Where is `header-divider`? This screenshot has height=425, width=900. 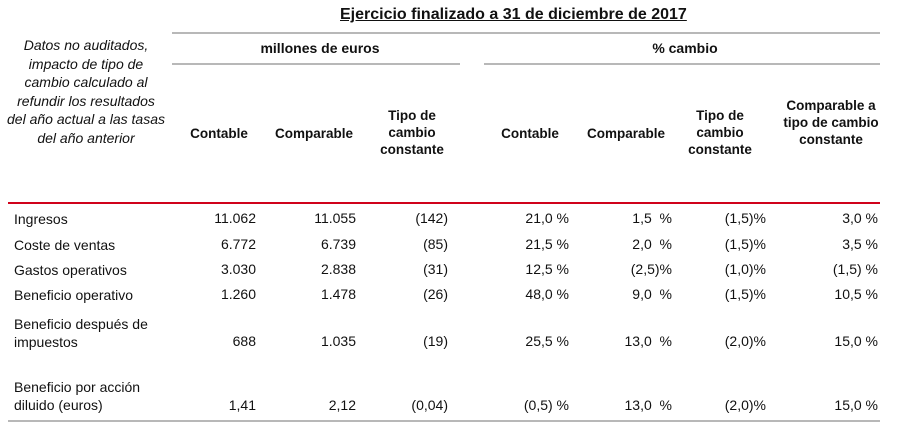 header-divider is located at coordinates (444, 203).